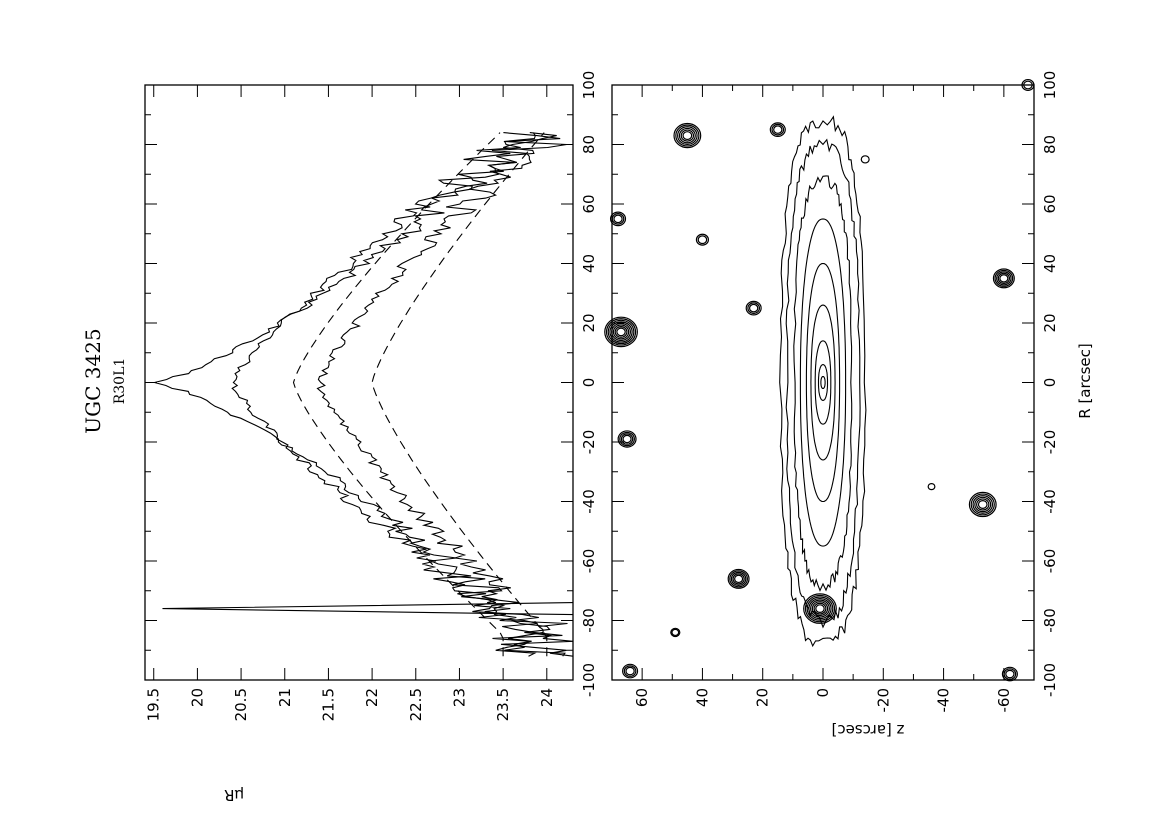  What do you see at coordinates (1050, 620) in the screenshot?
I see `r-tick-label: -80` at bounding box center [1050, 620].